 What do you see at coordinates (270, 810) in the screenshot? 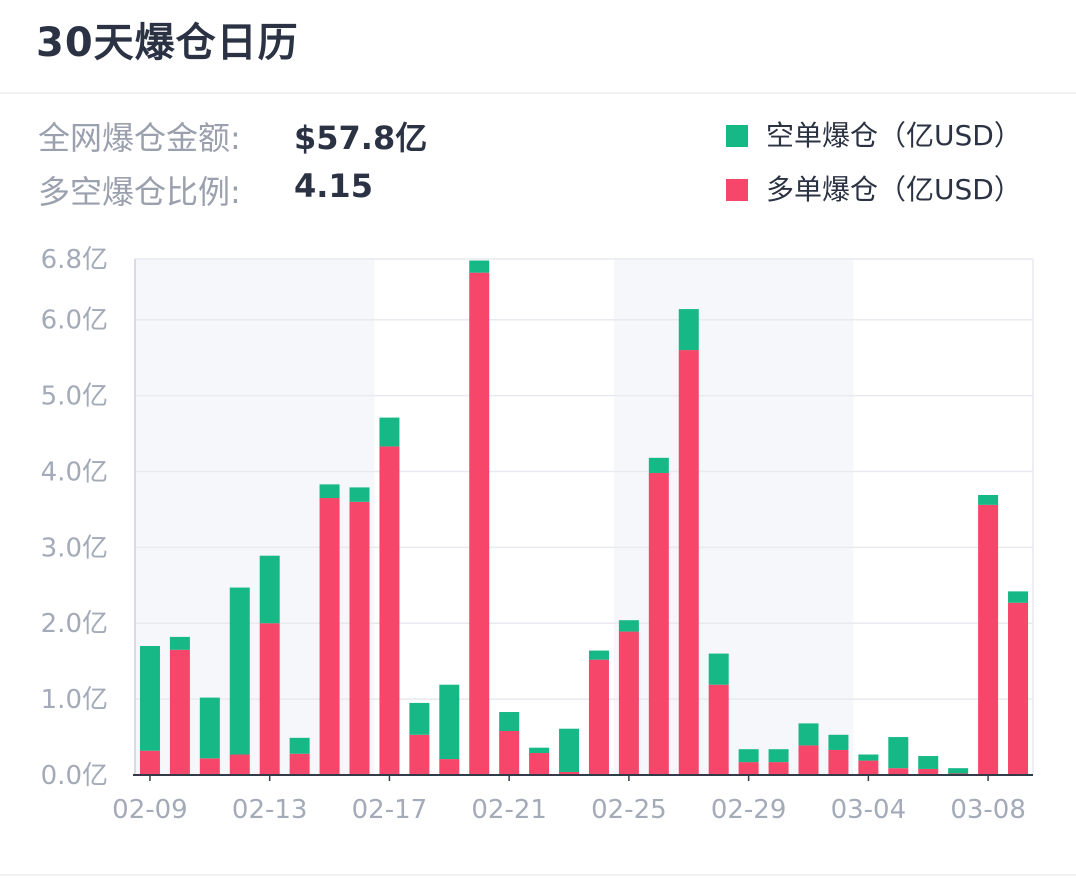
I see `x-tick-label: 02-13` at bounding box center [270, 810].